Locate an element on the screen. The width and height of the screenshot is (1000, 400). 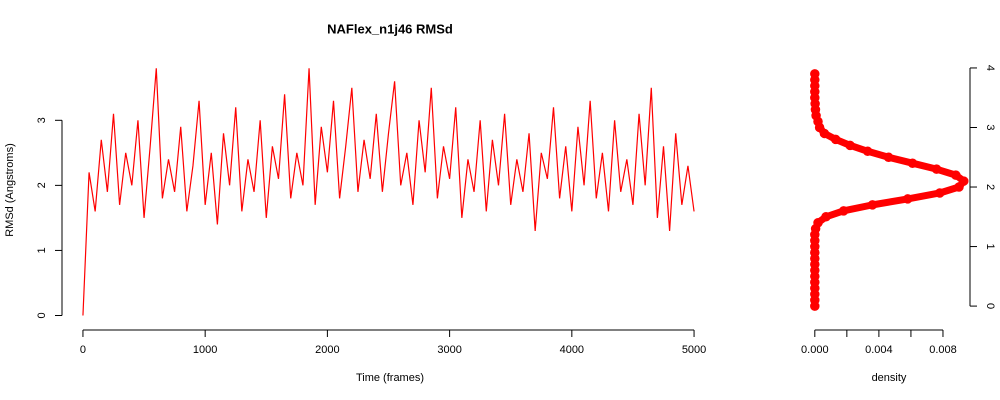
y-tick-label: 4 is located at coordinates (990, 68).